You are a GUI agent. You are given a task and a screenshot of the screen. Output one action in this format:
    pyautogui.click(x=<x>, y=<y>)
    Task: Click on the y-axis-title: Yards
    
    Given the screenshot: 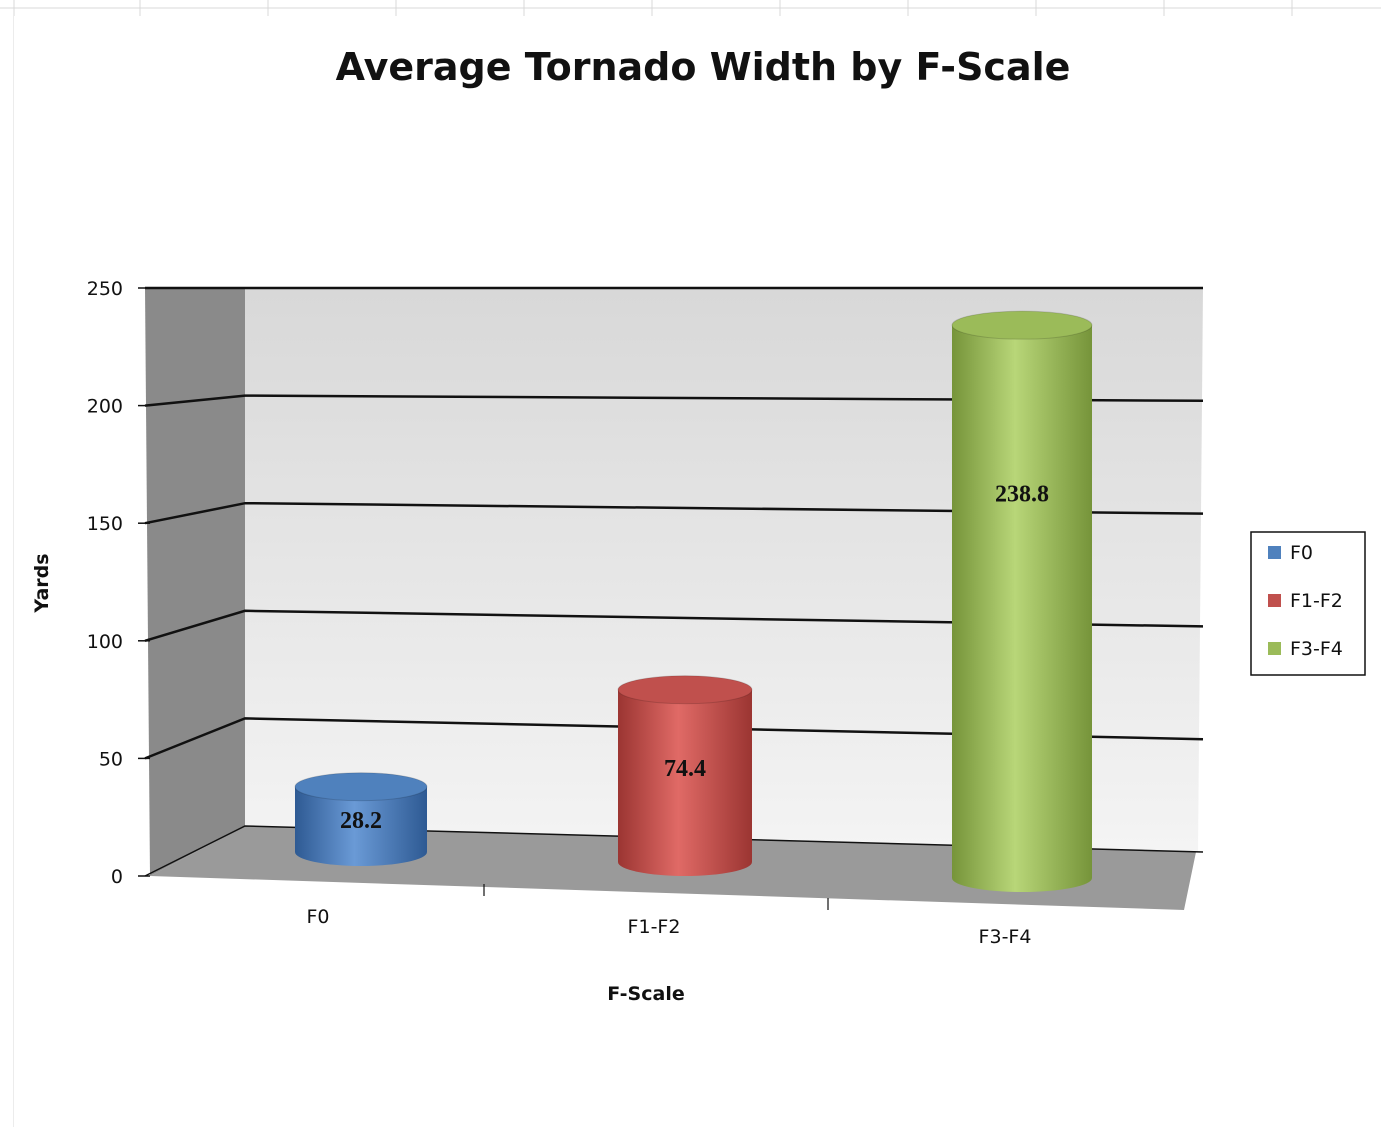 What is the action you would take?
    pyautogui.click(x=42, y=583)
    